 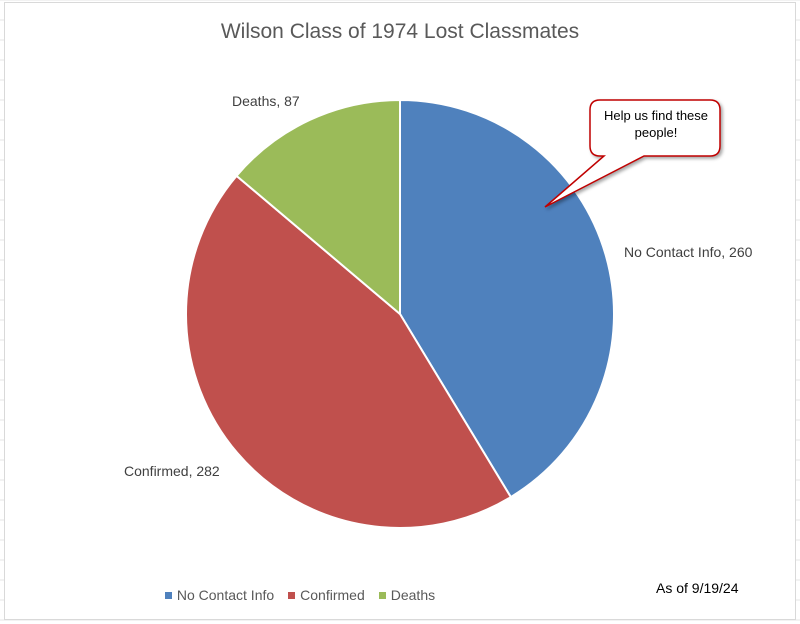 I want to click on legend-item-no-contact-info: No Contact Info, so click(x=219, y=595).